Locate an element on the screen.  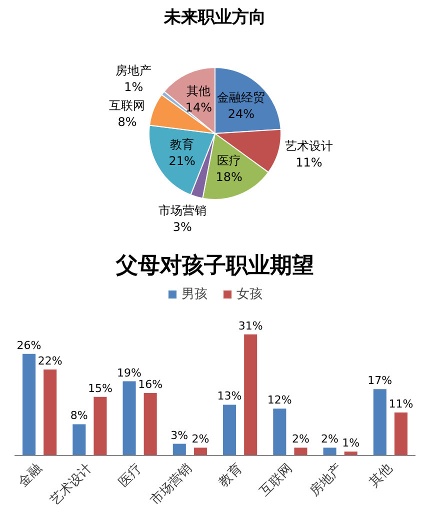
x-tick-label: 房地产 is located at coordinates (326, 480).